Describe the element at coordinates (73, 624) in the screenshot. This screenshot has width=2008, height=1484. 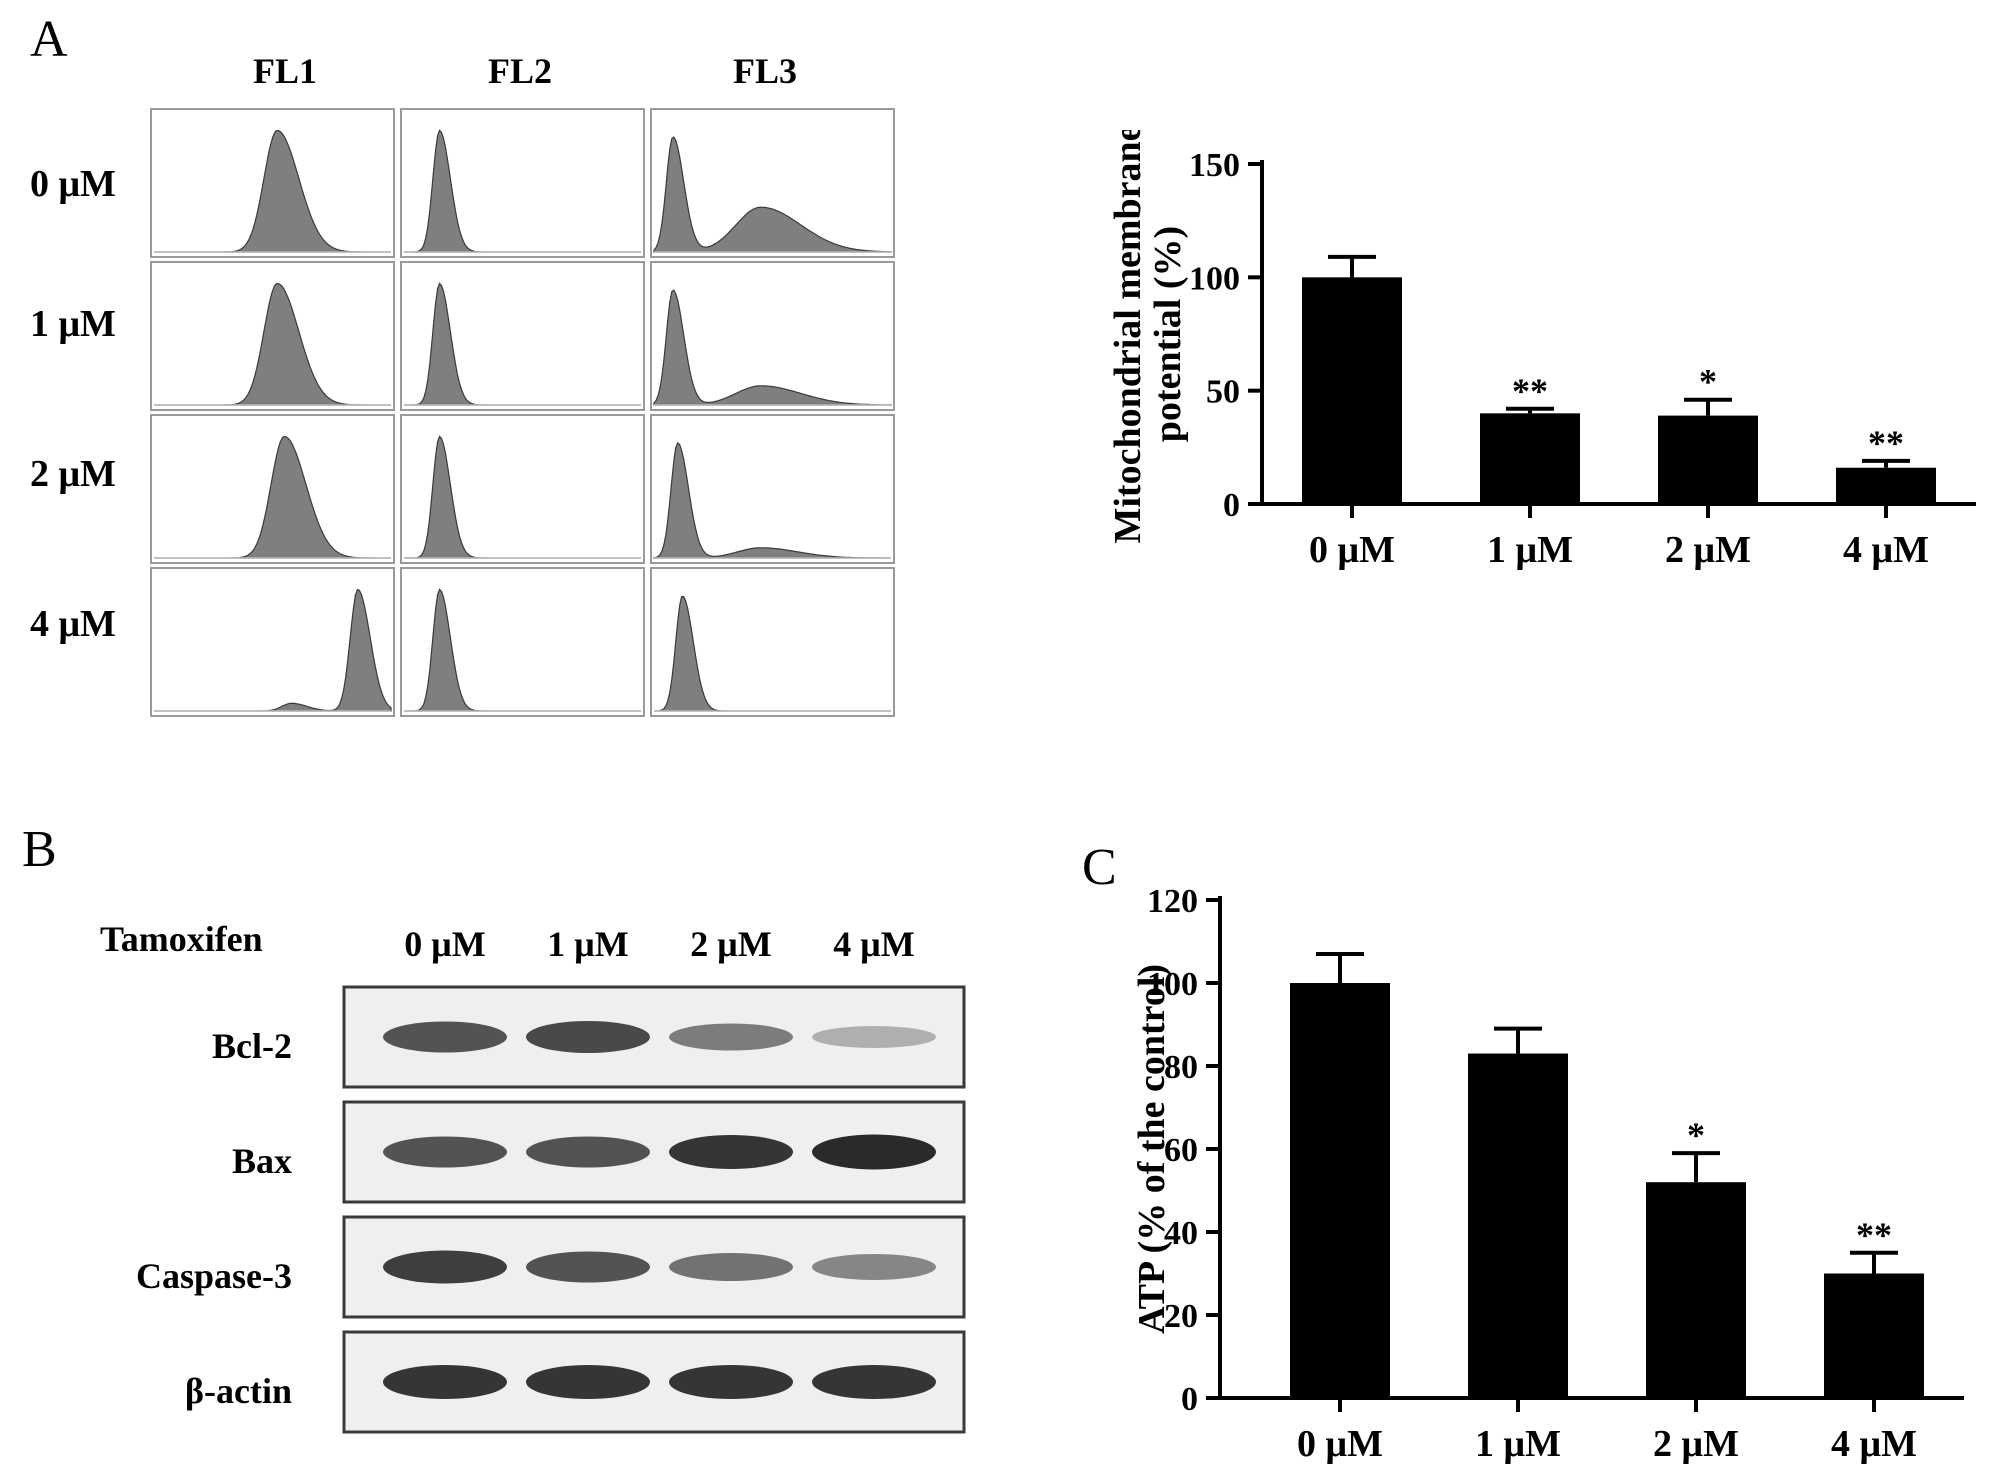
I see `flow-row-4: 4 μM` at that location.